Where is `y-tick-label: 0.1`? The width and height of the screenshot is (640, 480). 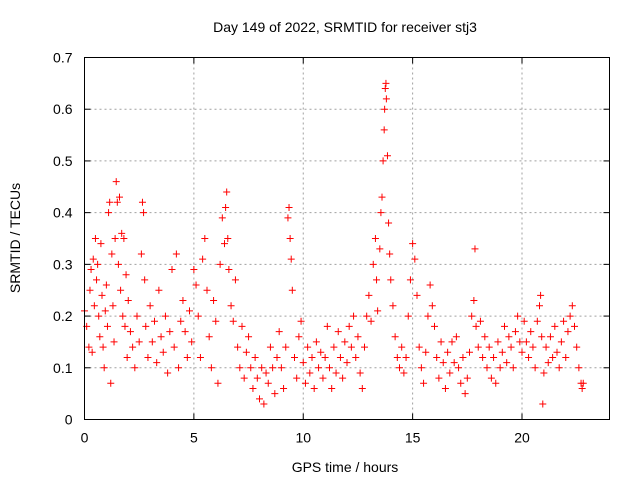 y-tick-label: 0.1 is located at coordinates (63, 368).